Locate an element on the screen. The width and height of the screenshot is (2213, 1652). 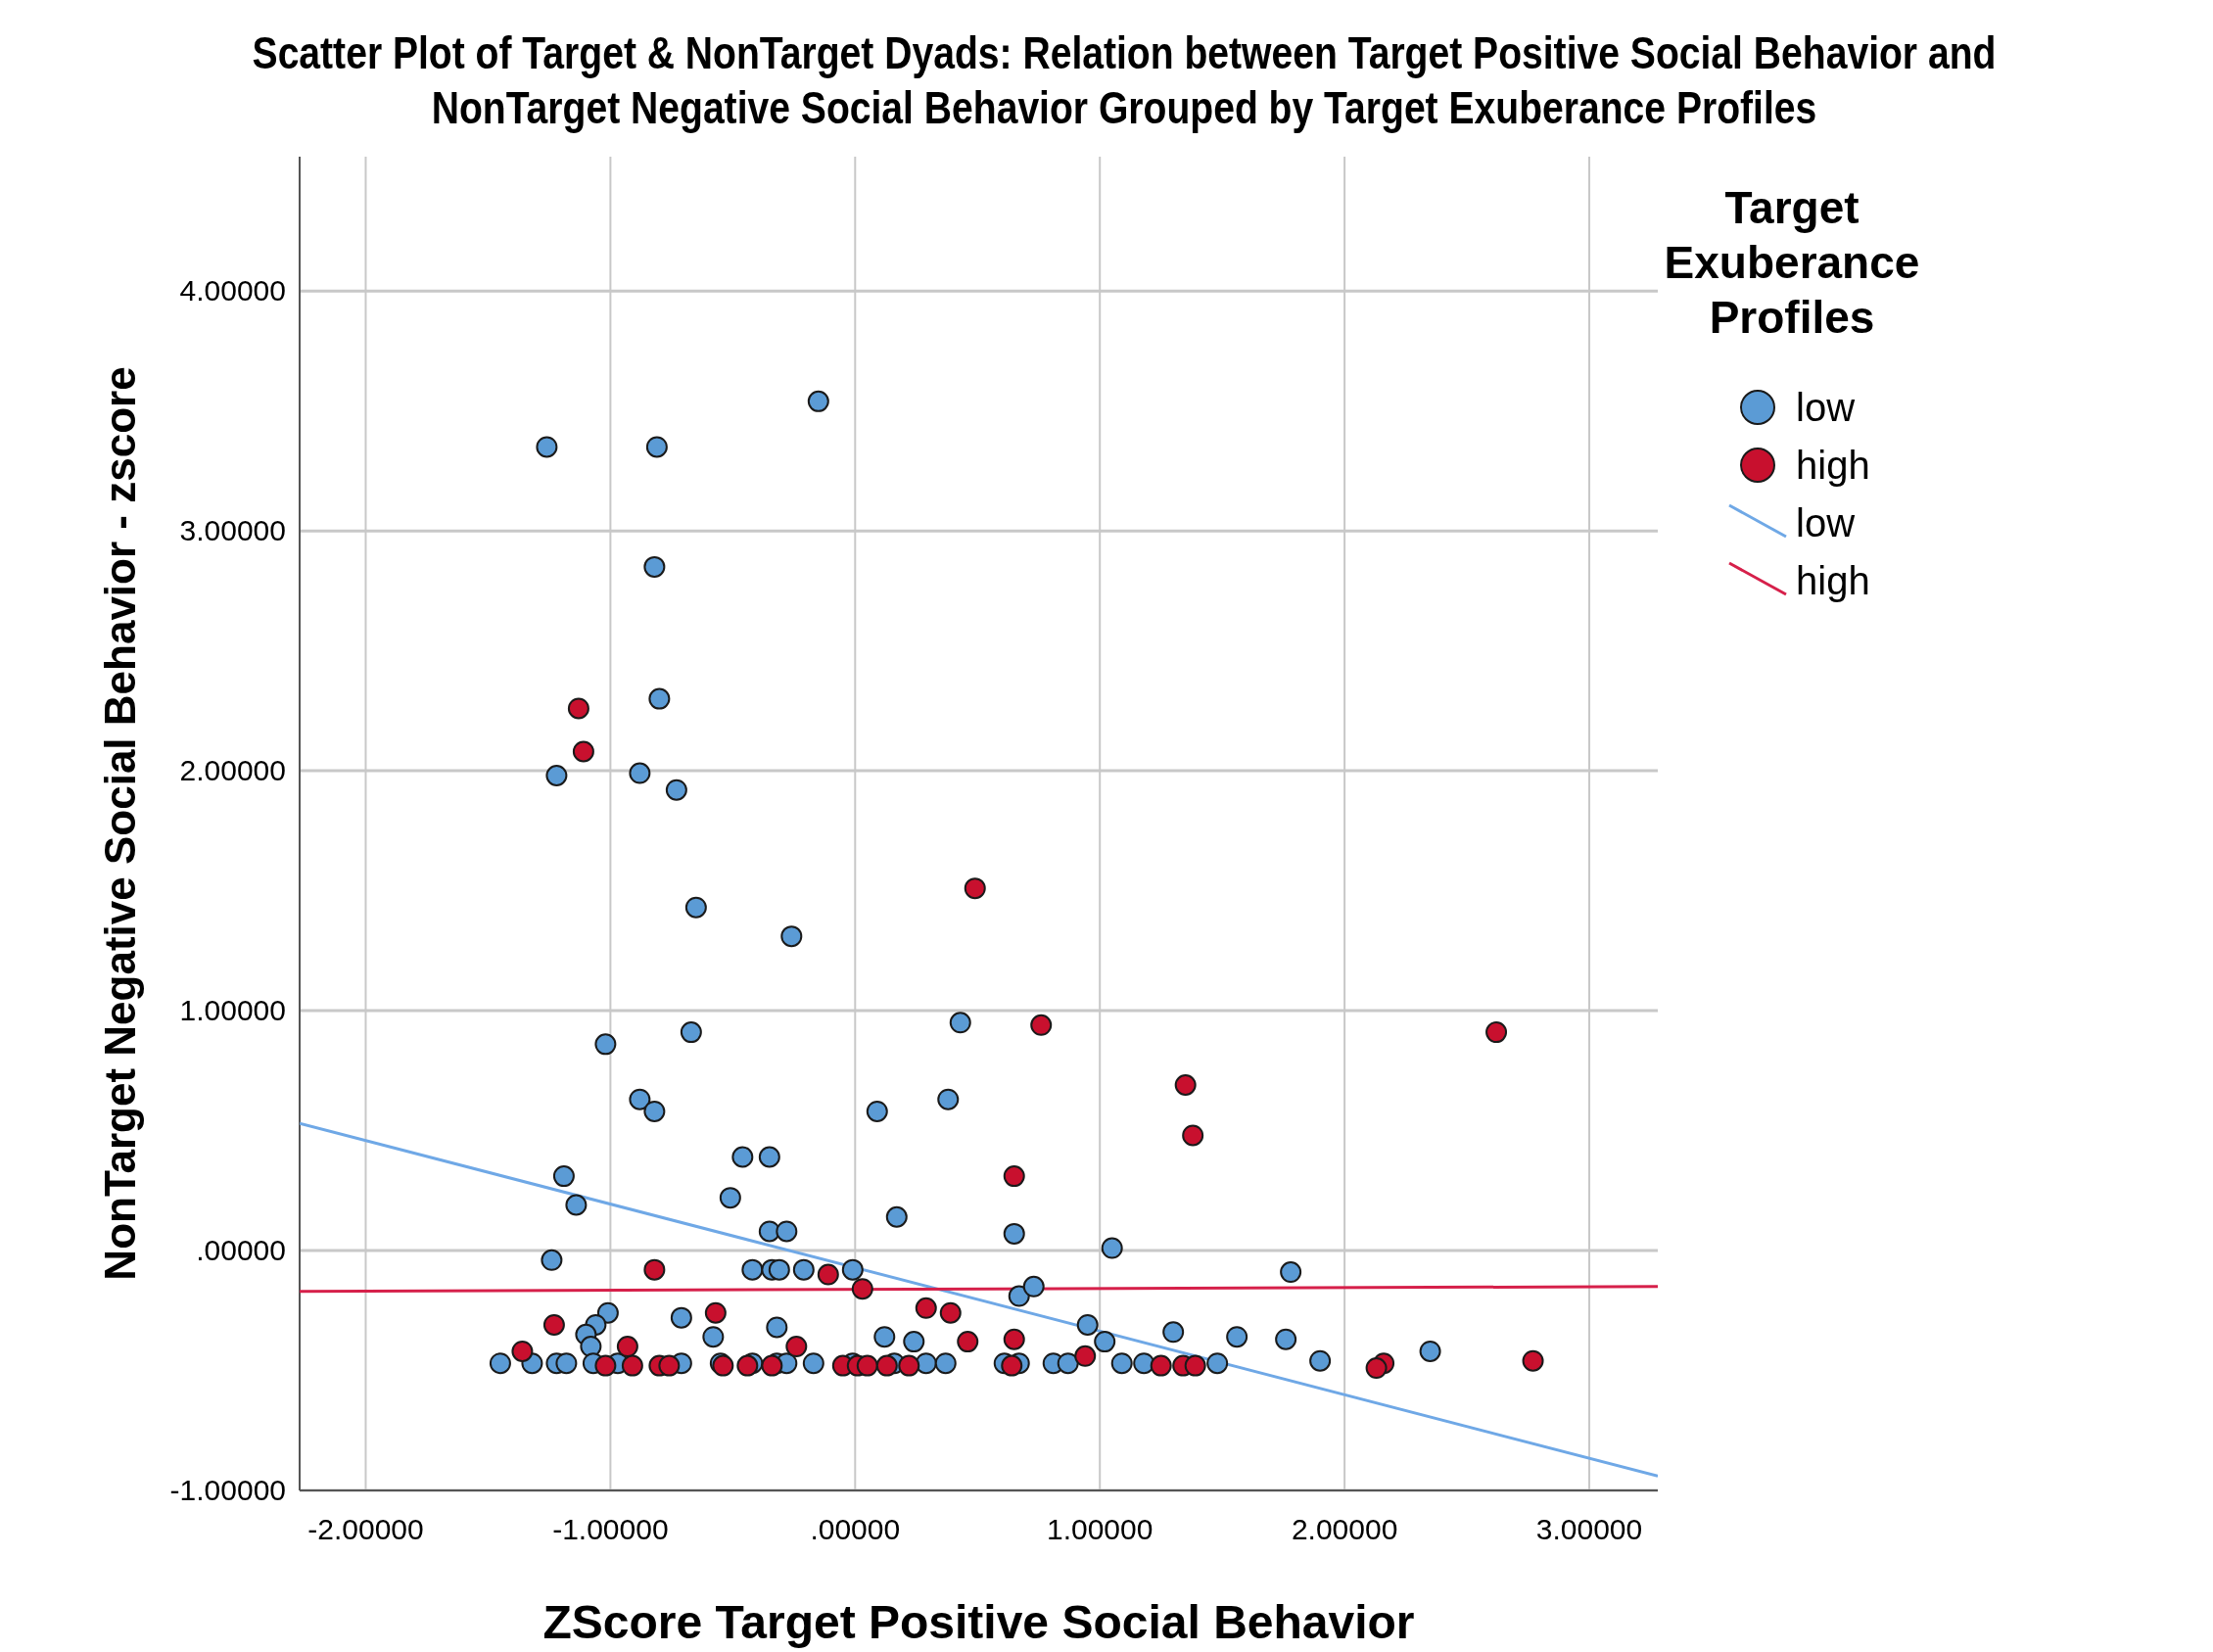
x-tick-label: -2.00000 is located at coordinates (366, 1529).